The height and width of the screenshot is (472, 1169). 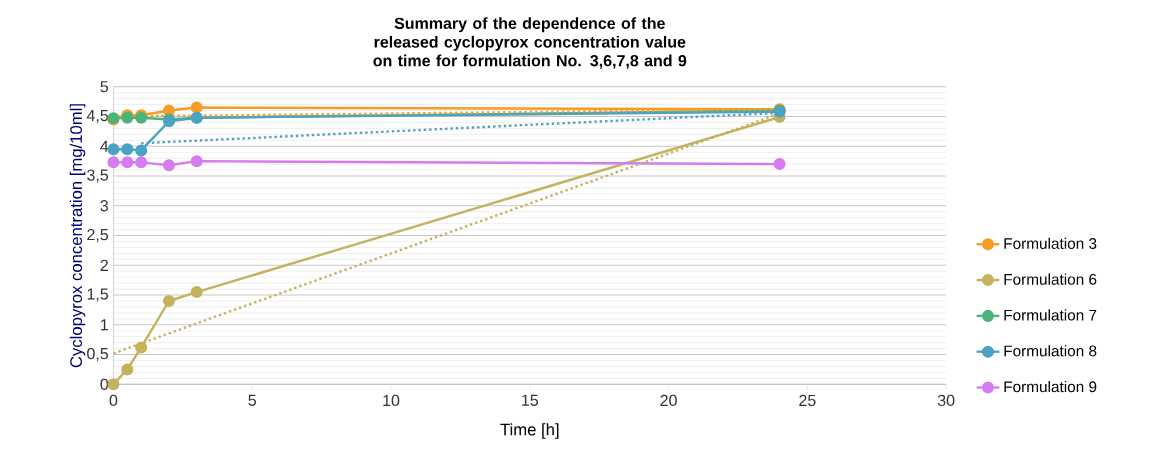 What do you see at coordinates (98, 176) in the screenshot?
I see `y-tick-label: 3,5` at bounding box center [98, 176].